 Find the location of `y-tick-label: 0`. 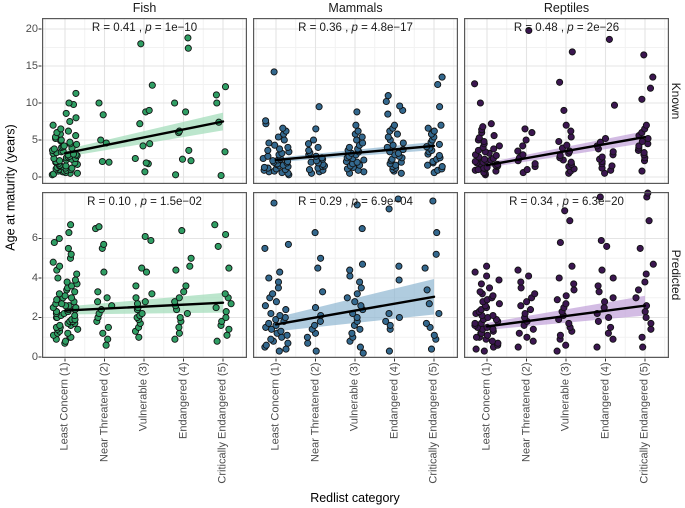

y-tick-label: 0 is located at coordinates (34, 176).